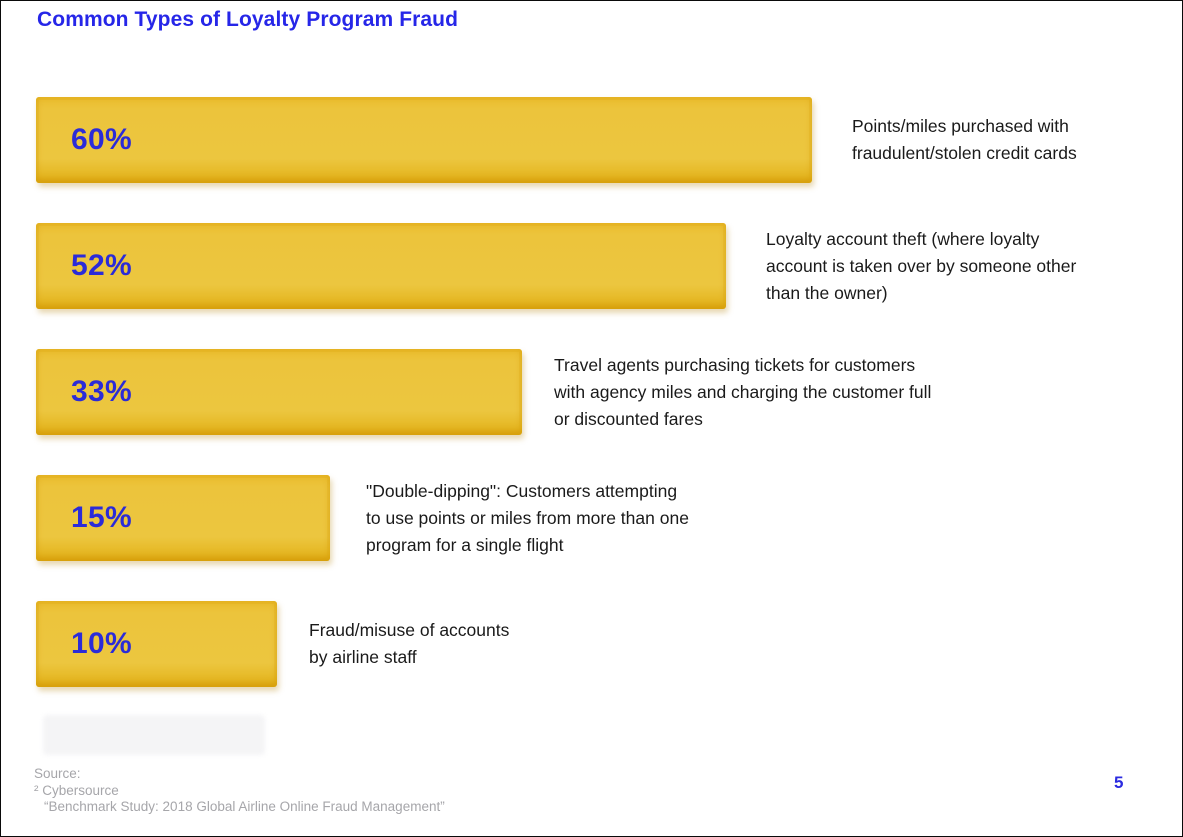 Image resolution: width=1183 pixels, height=837 pixels. Describe the element at coordinates (522, 490) in the screenshot. I see `description-line: "Double-dipping": Customers attempting` at that location.